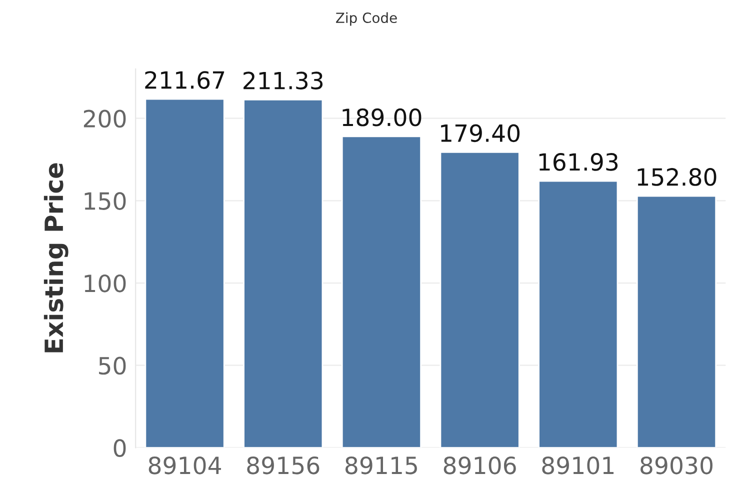  Describe the element at coordinates (480, 465) in the screenshot. I see `x-tick-label: 89106` at that location.